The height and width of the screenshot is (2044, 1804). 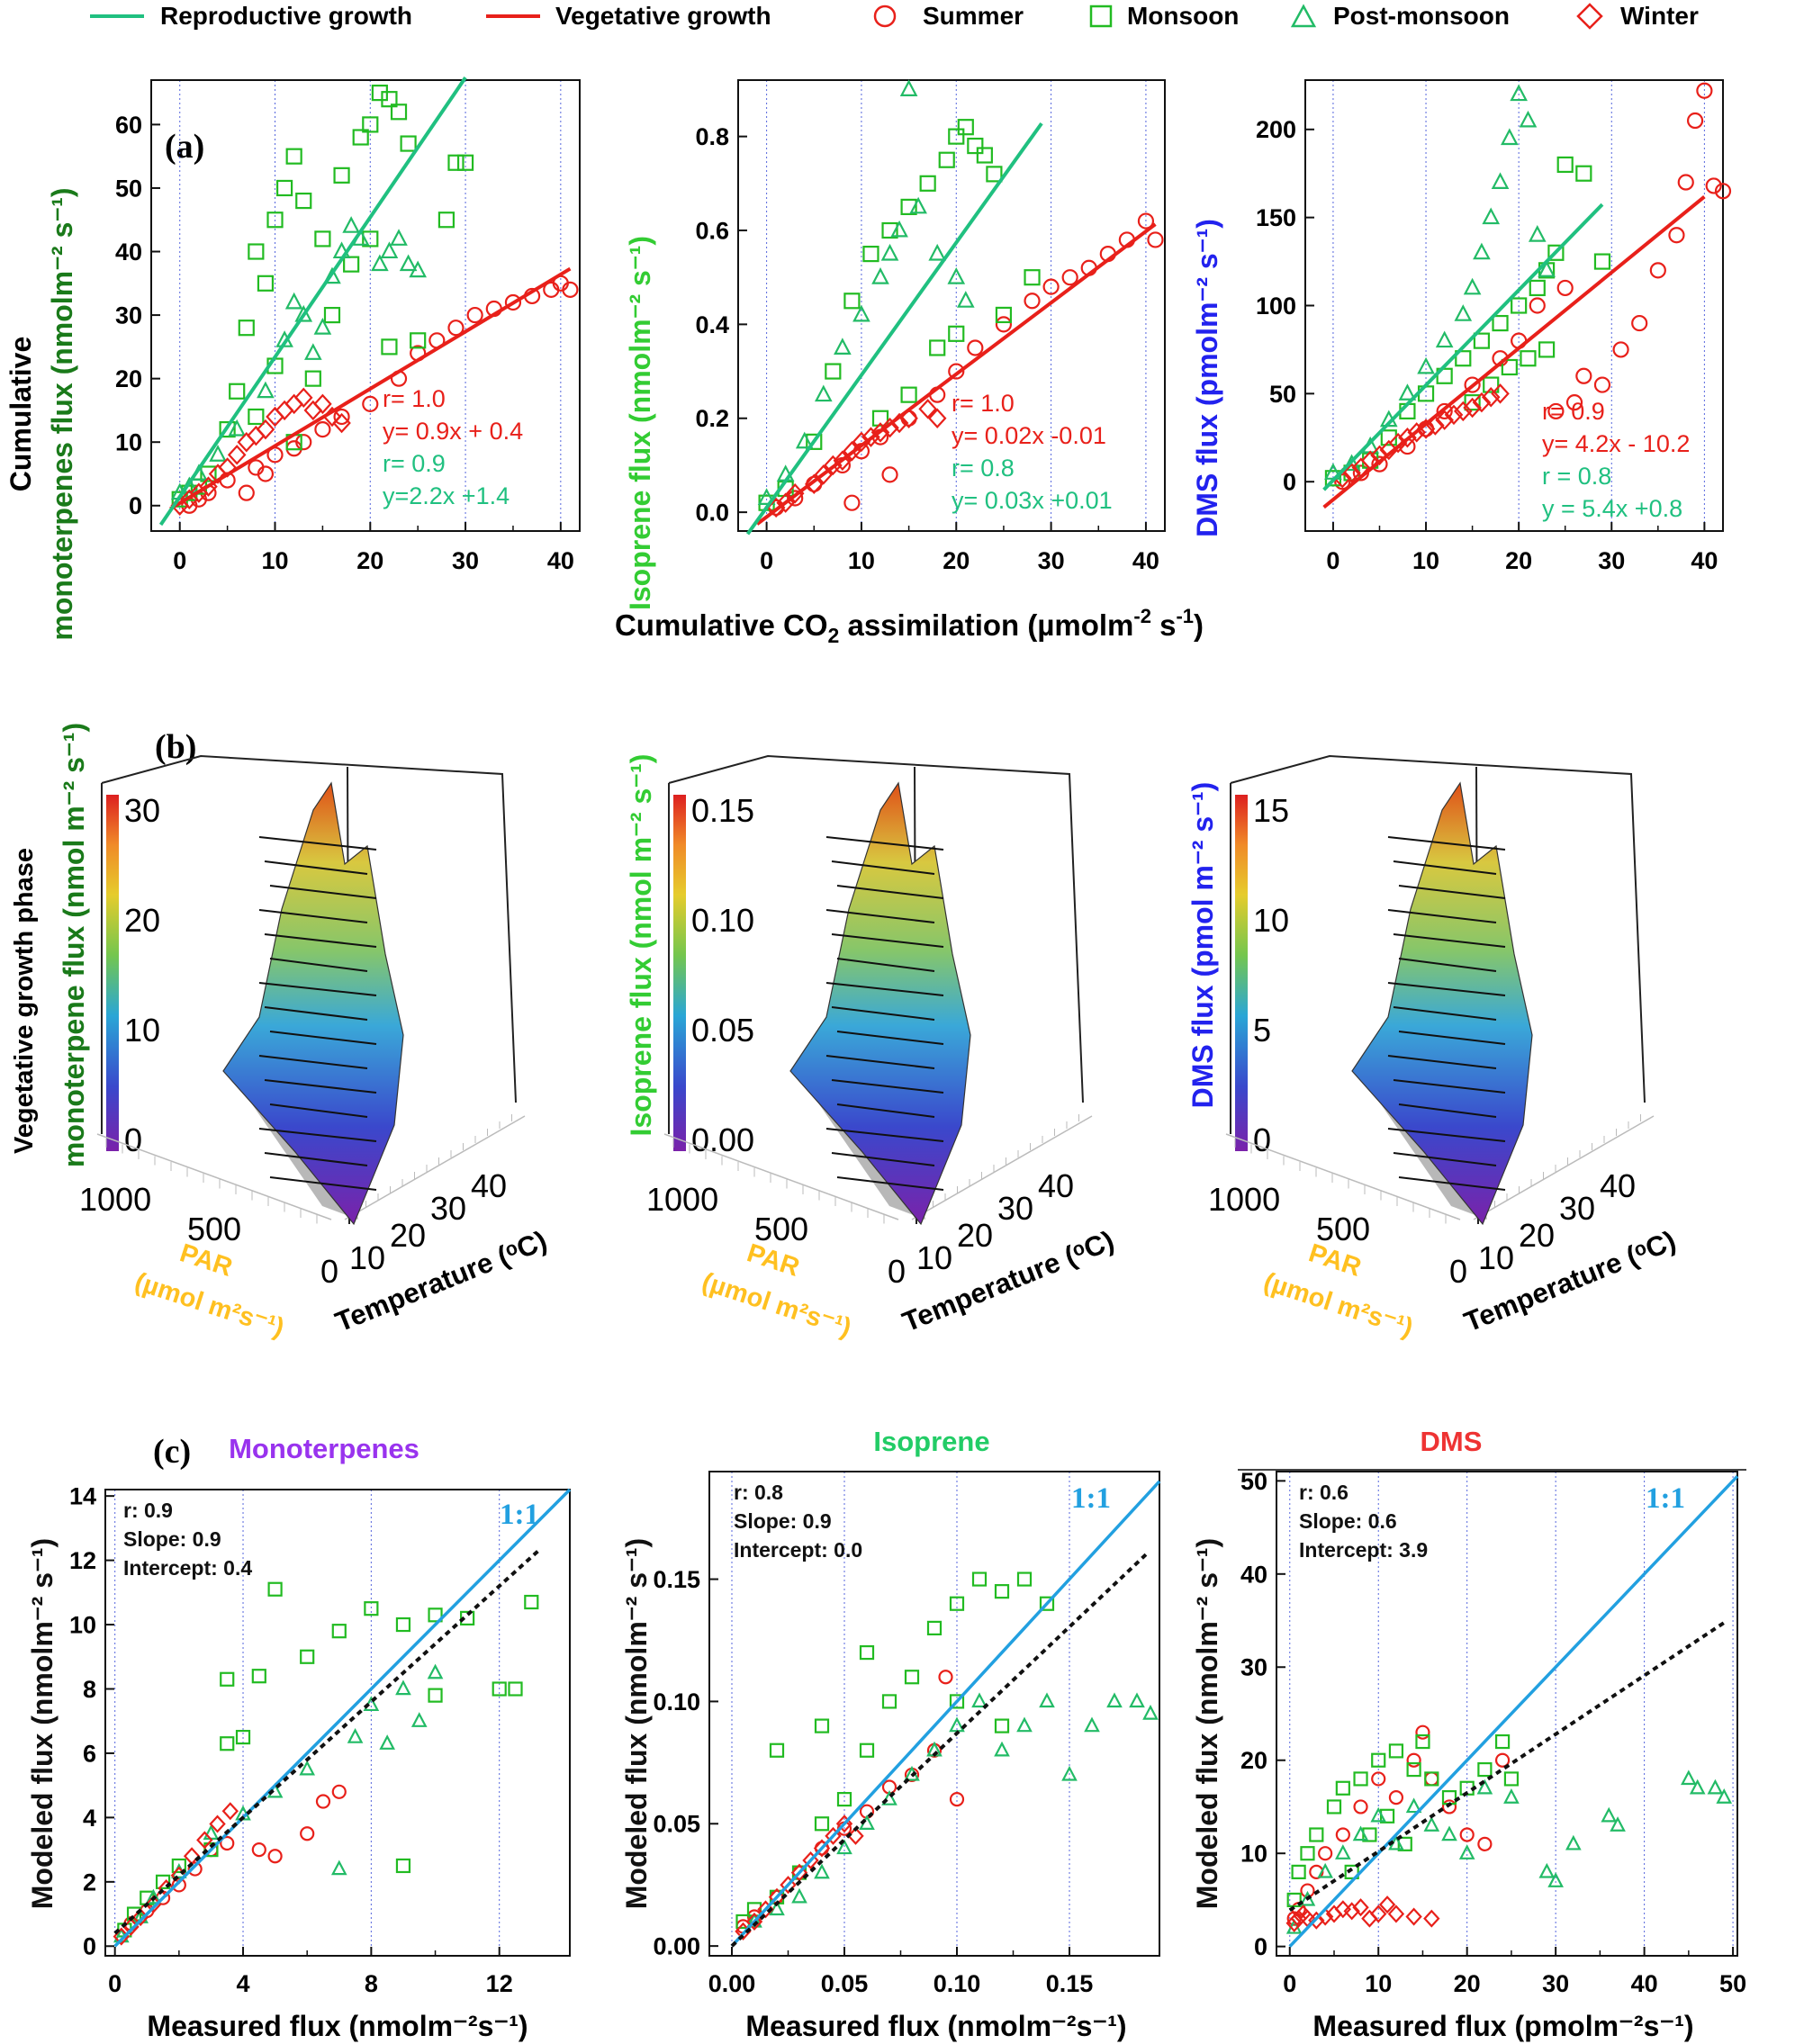 I want to click on y-tick-label: 14, so click(x=82, y=1496).